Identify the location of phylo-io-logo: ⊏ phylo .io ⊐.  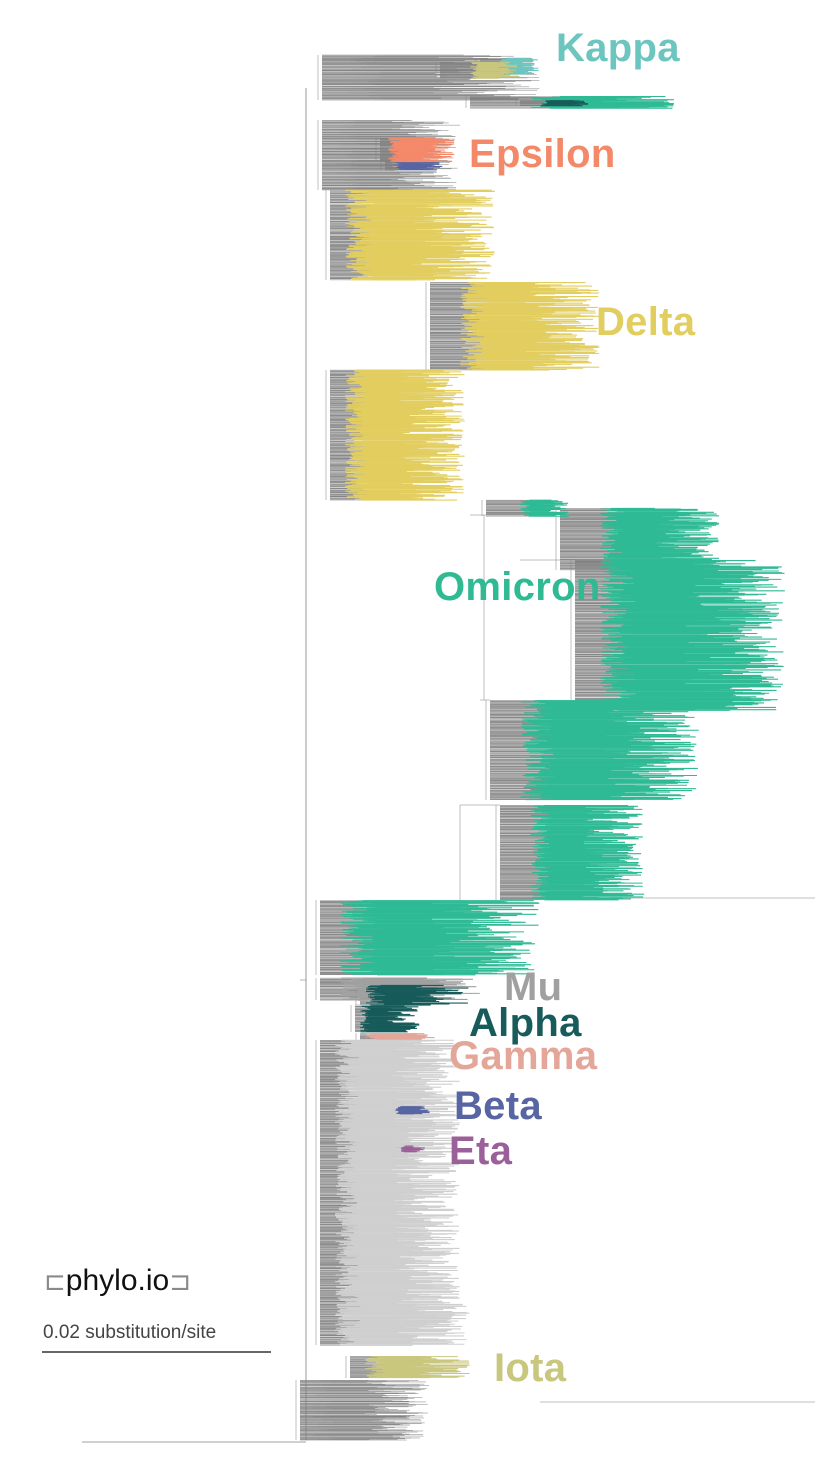
(117, 1281).